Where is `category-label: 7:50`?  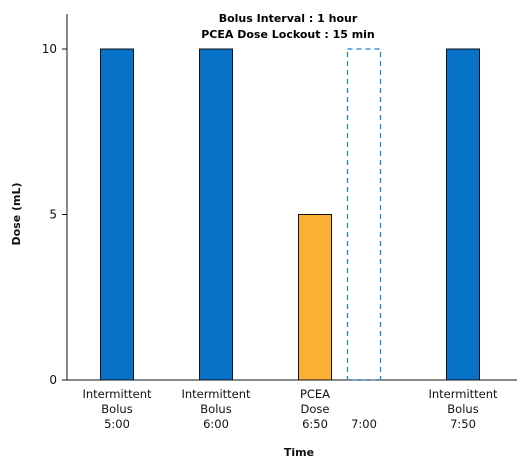
category-label: 7:50 is located at coordinates (463, 424).